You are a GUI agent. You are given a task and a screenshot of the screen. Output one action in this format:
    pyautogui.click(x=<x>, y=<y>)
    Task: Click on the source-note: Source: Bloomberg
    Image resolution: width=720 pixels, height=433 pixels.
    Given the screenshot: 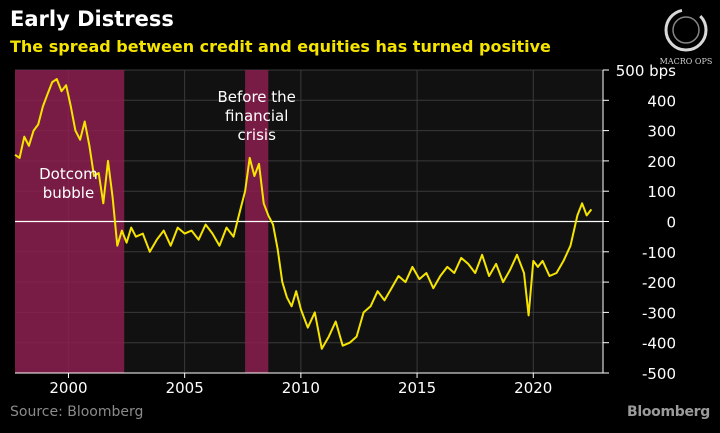 What is the action you would take?
    pyautogui.click(x=77, y=412)
    